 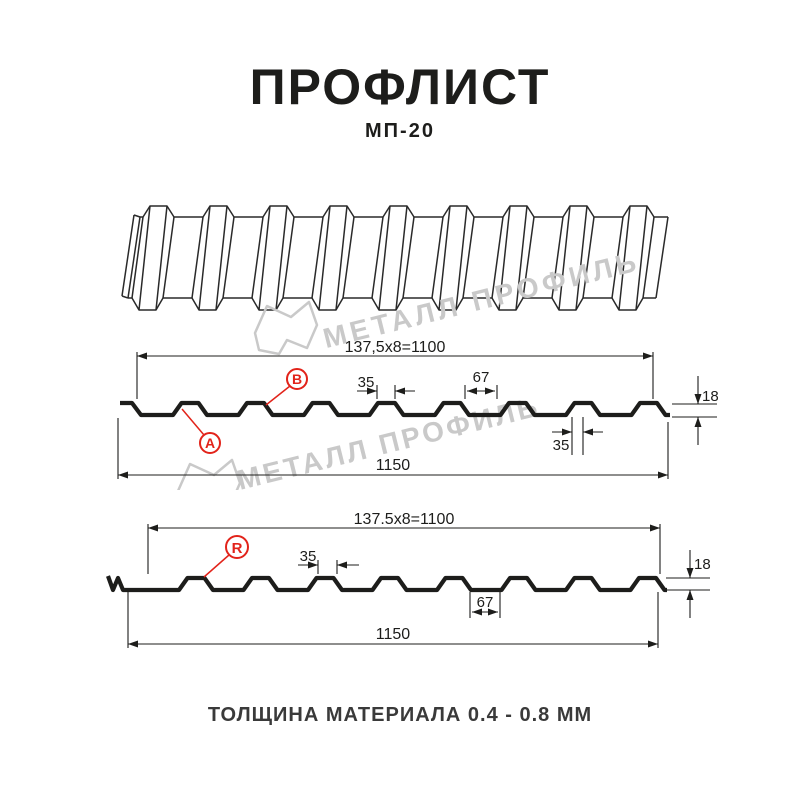 What do you see at coordinates (395, 369) in the screenshot?
I see `dim-overall-top: 137,5x8=1100` at bounding box center [395, 369].